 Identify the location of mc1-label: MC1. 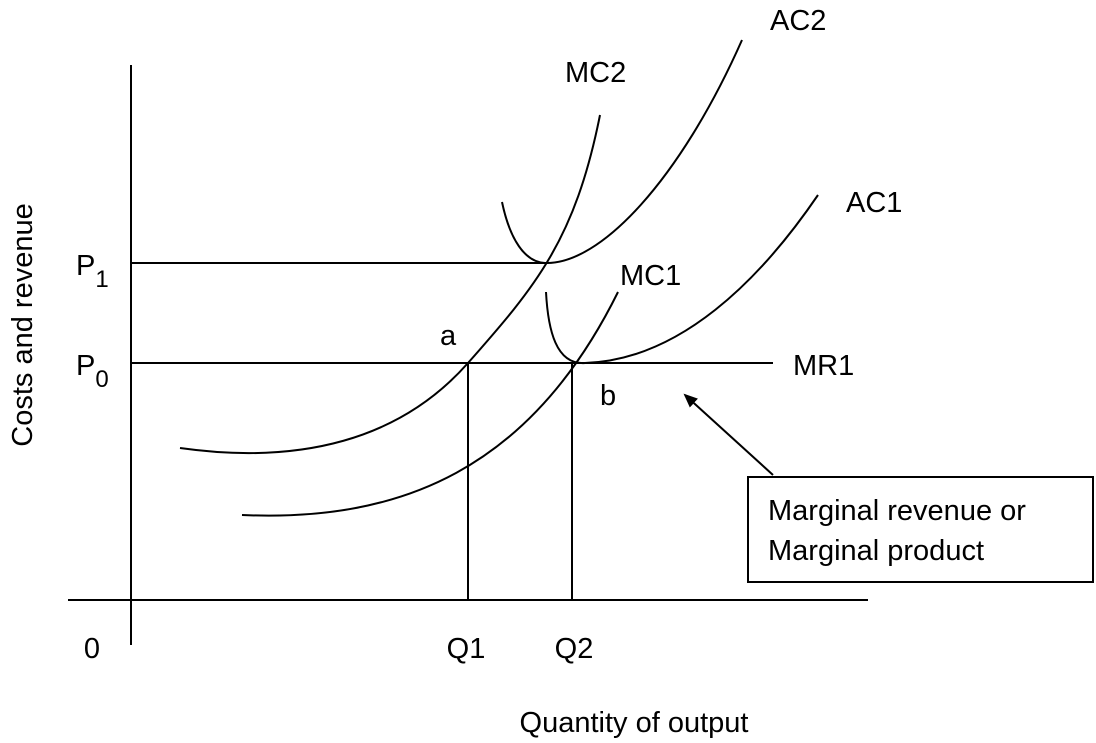
(650, 276).